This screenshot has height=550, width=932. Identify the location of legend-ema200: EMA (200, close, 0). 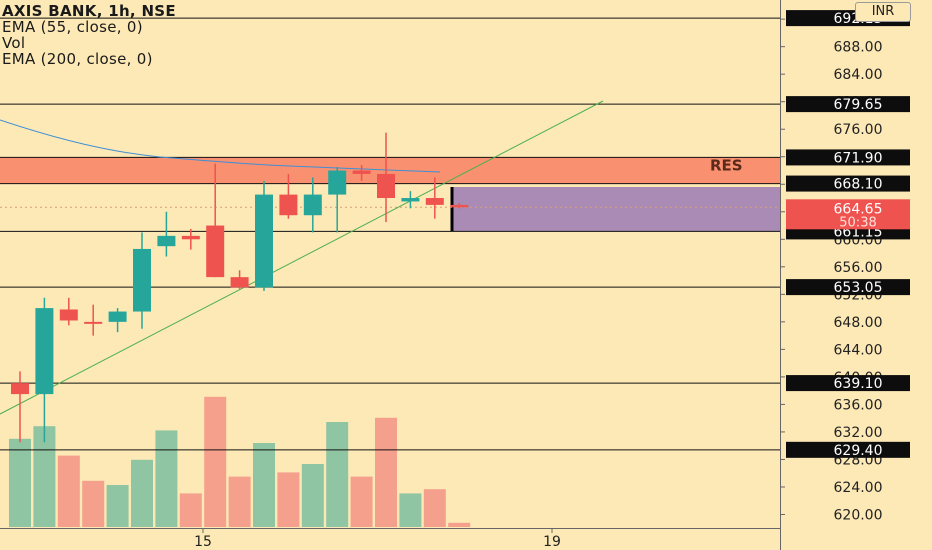
(77, 59).